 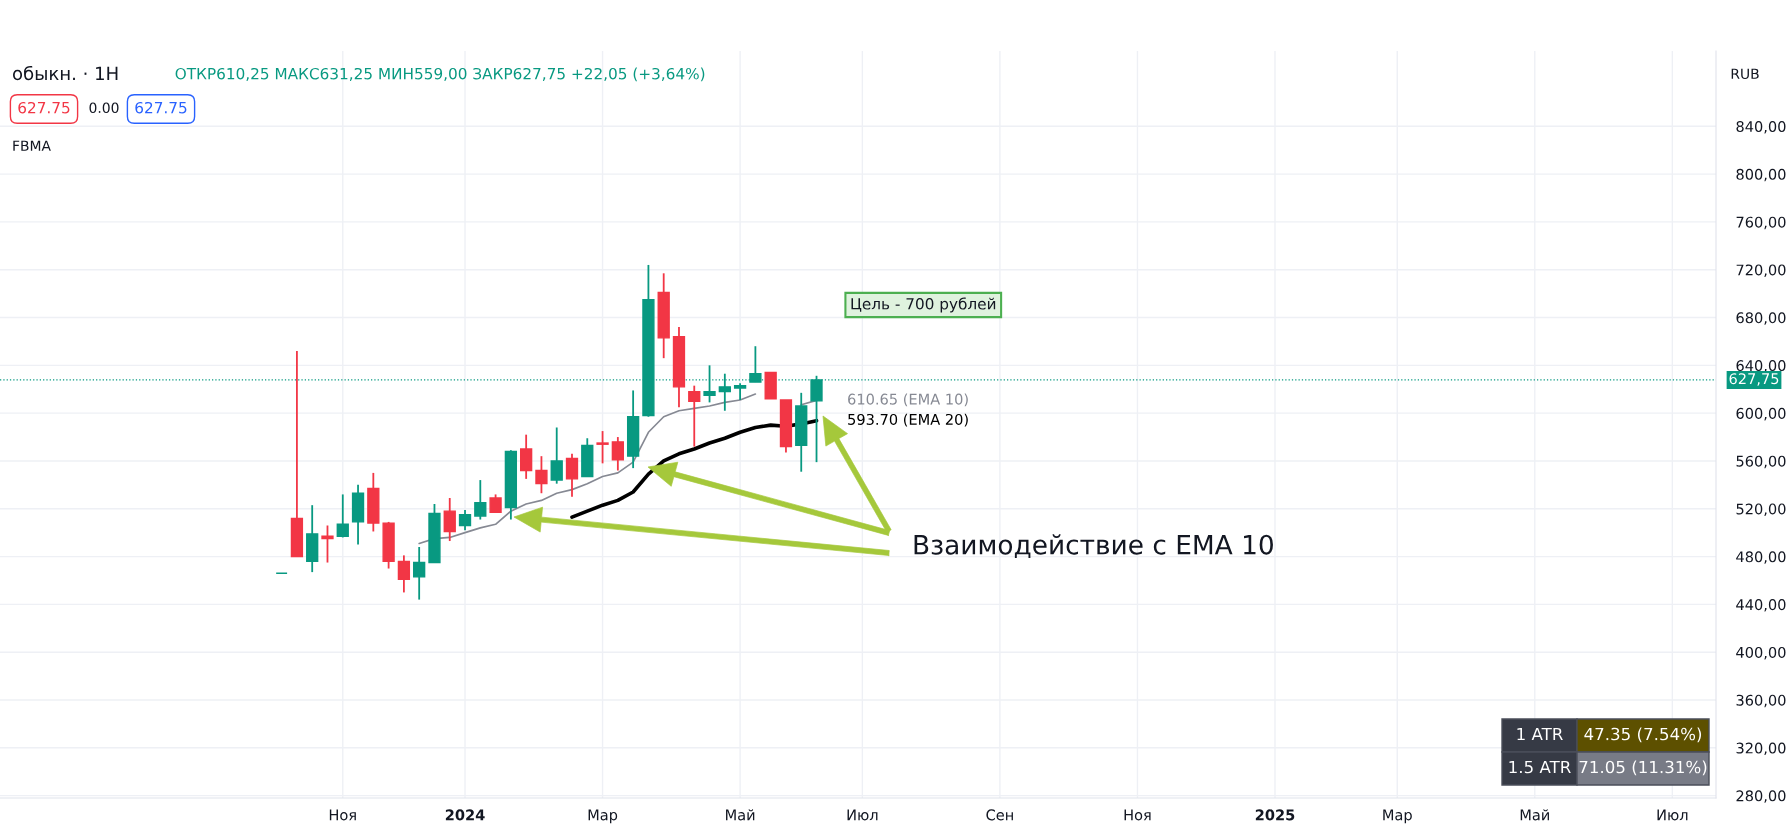 What do you see at coordinates (1761, 796) in the screenshot?
I see `y-tick-label: 280,00` at bounding box center [1761, 796].